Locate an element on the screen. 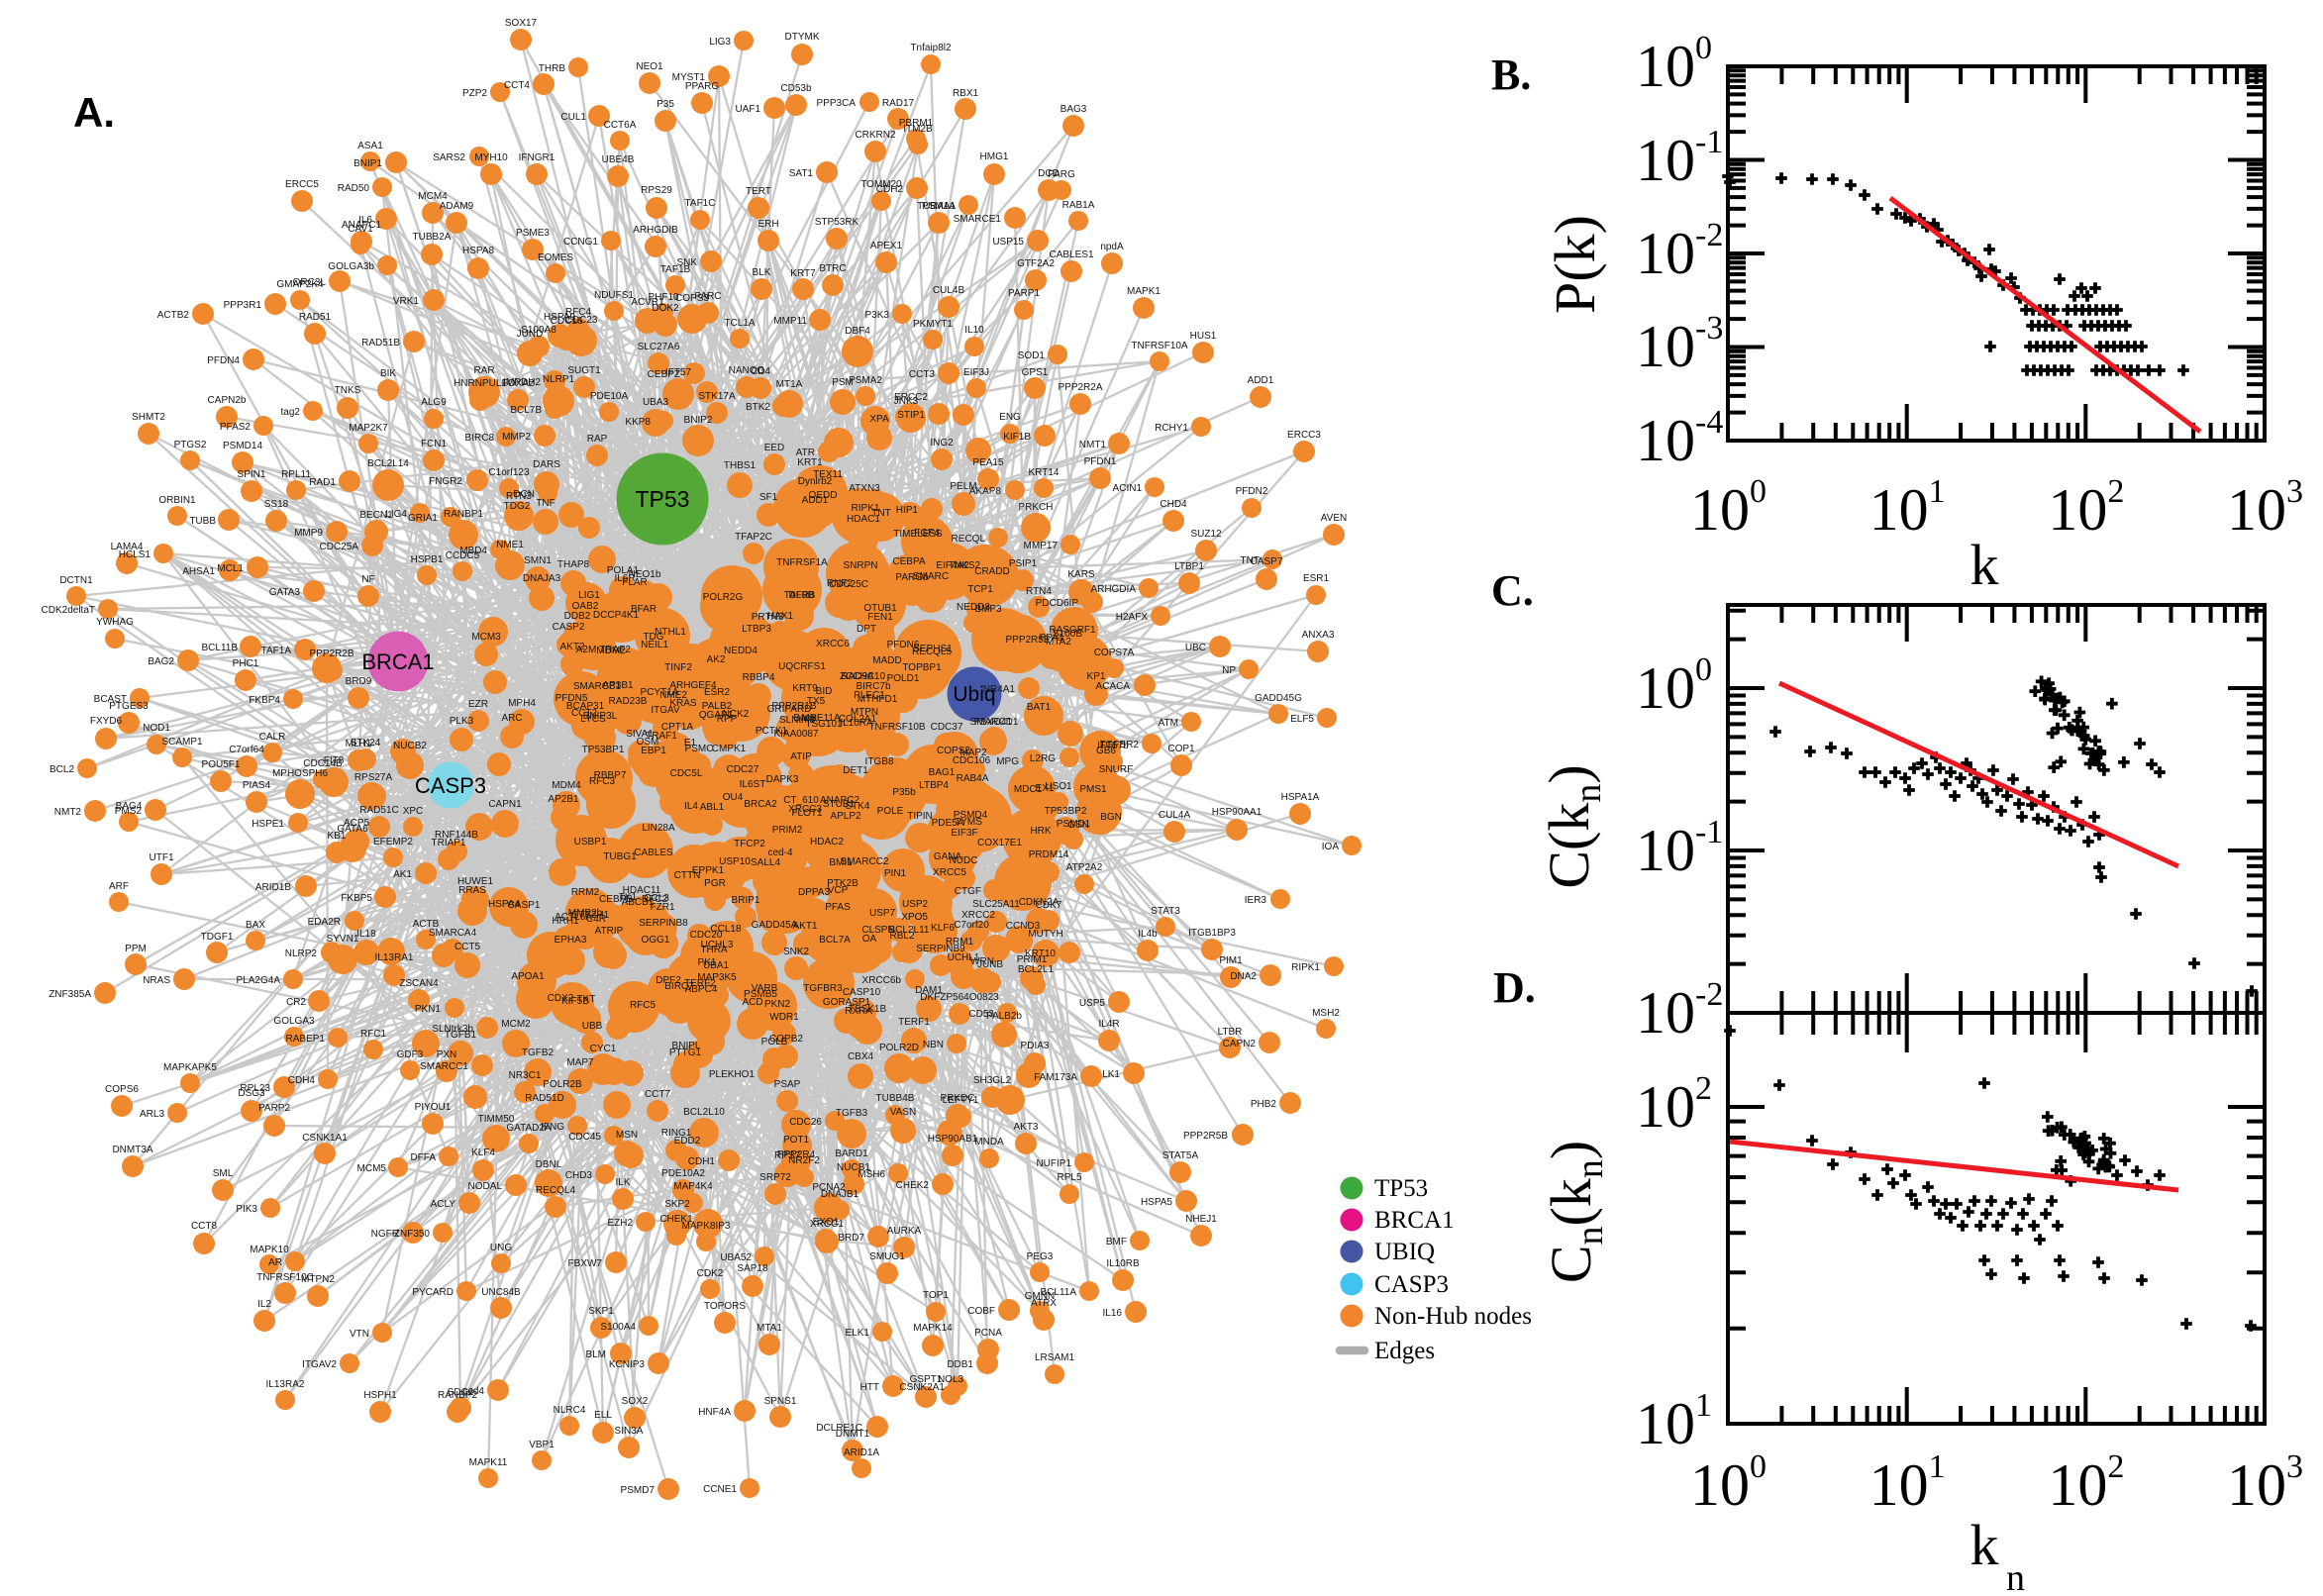 The height and width of the screenshot is (1596, 2323). svg-text: BRCA1 is located at coordinates (397, 661).